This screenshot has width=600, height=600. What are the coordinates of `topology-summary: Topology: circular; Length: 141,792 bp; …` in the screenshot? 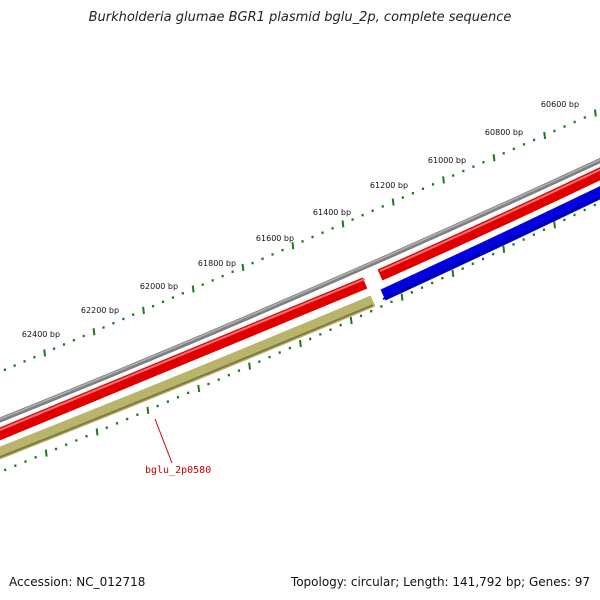 It's located at (440, 582).